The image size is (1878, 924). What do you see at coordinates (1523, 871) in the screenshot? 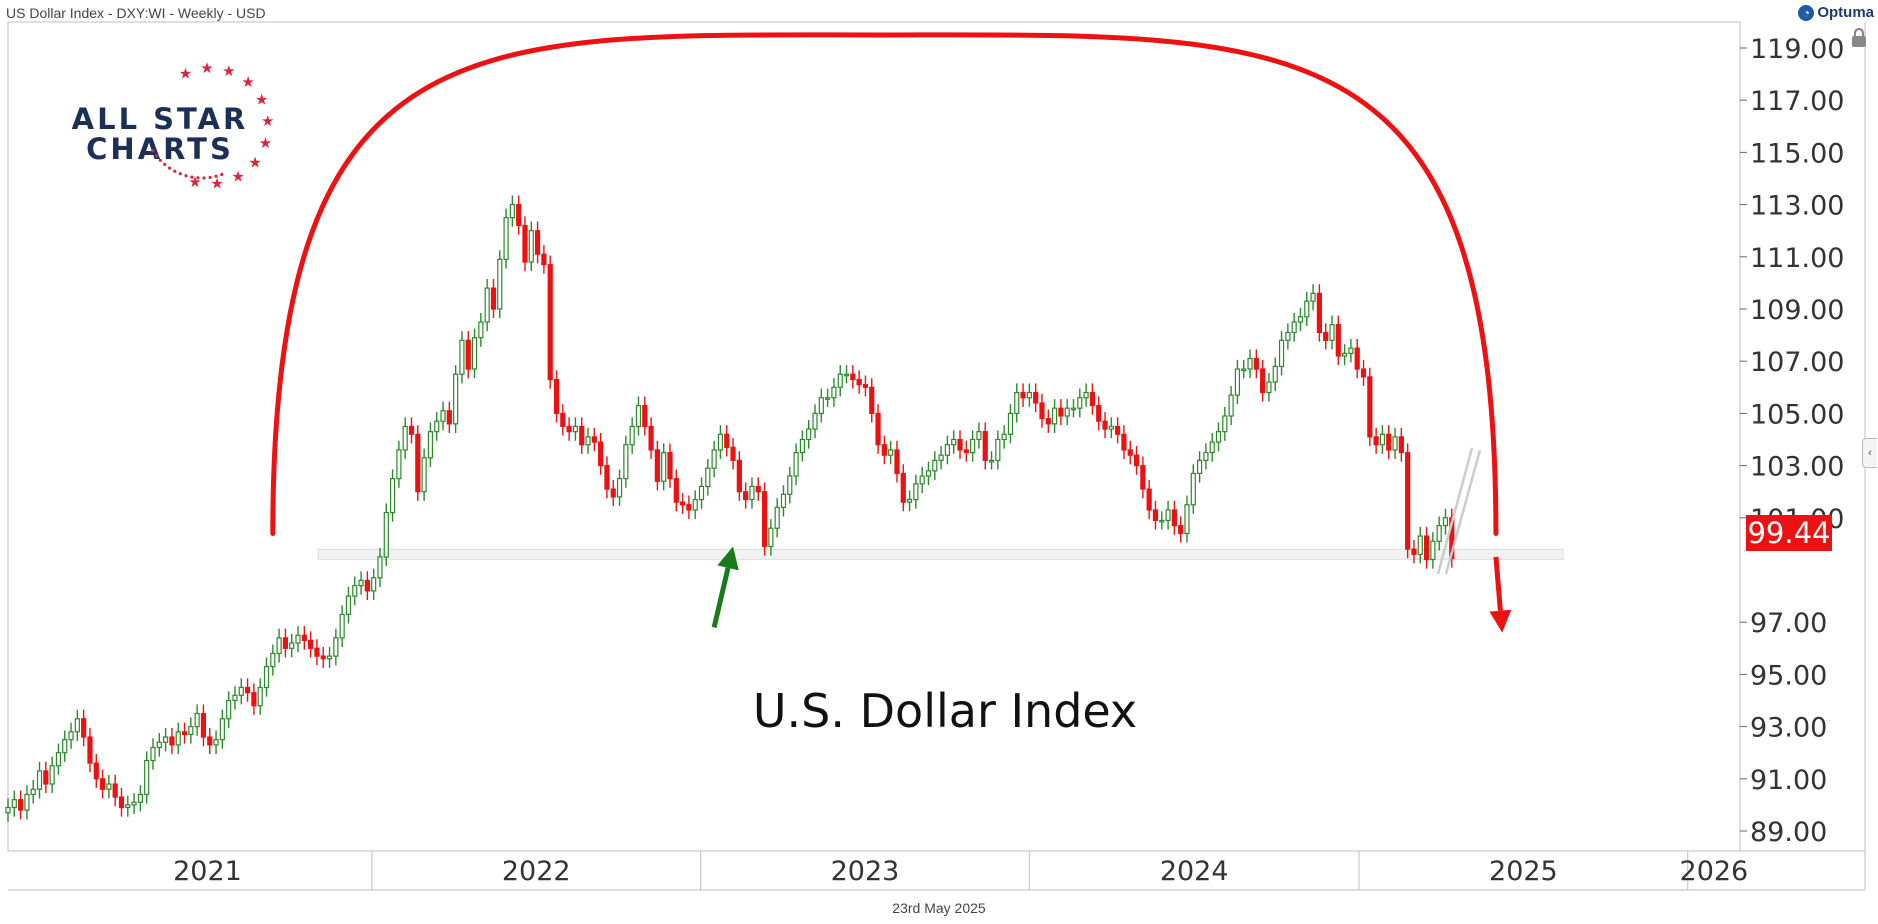
I see `x-tick-label: 2025` at bounding box center [1523, 871].